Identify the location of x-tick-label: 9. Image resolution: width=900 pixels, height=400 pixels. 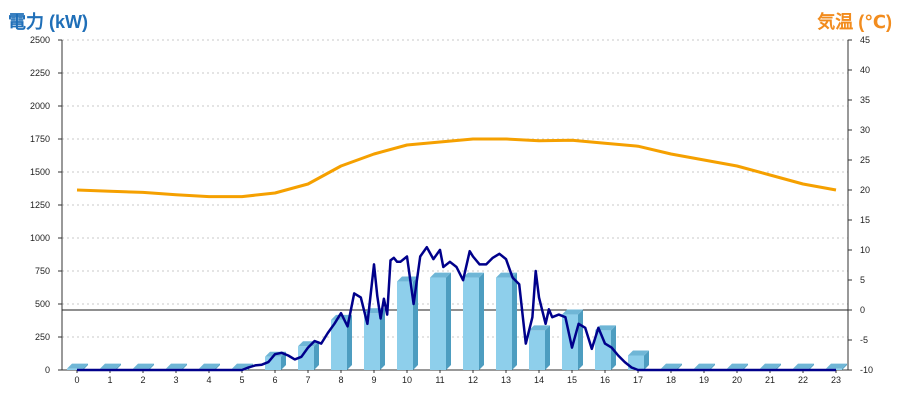
(373, 380).